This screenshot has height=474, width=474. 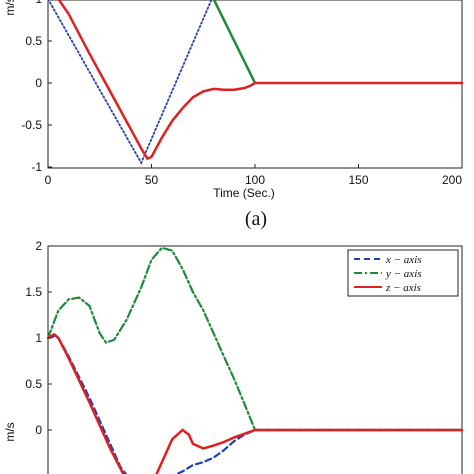 I want to click on plot-a-xtick-label: 0, so click(x=48, y=180).